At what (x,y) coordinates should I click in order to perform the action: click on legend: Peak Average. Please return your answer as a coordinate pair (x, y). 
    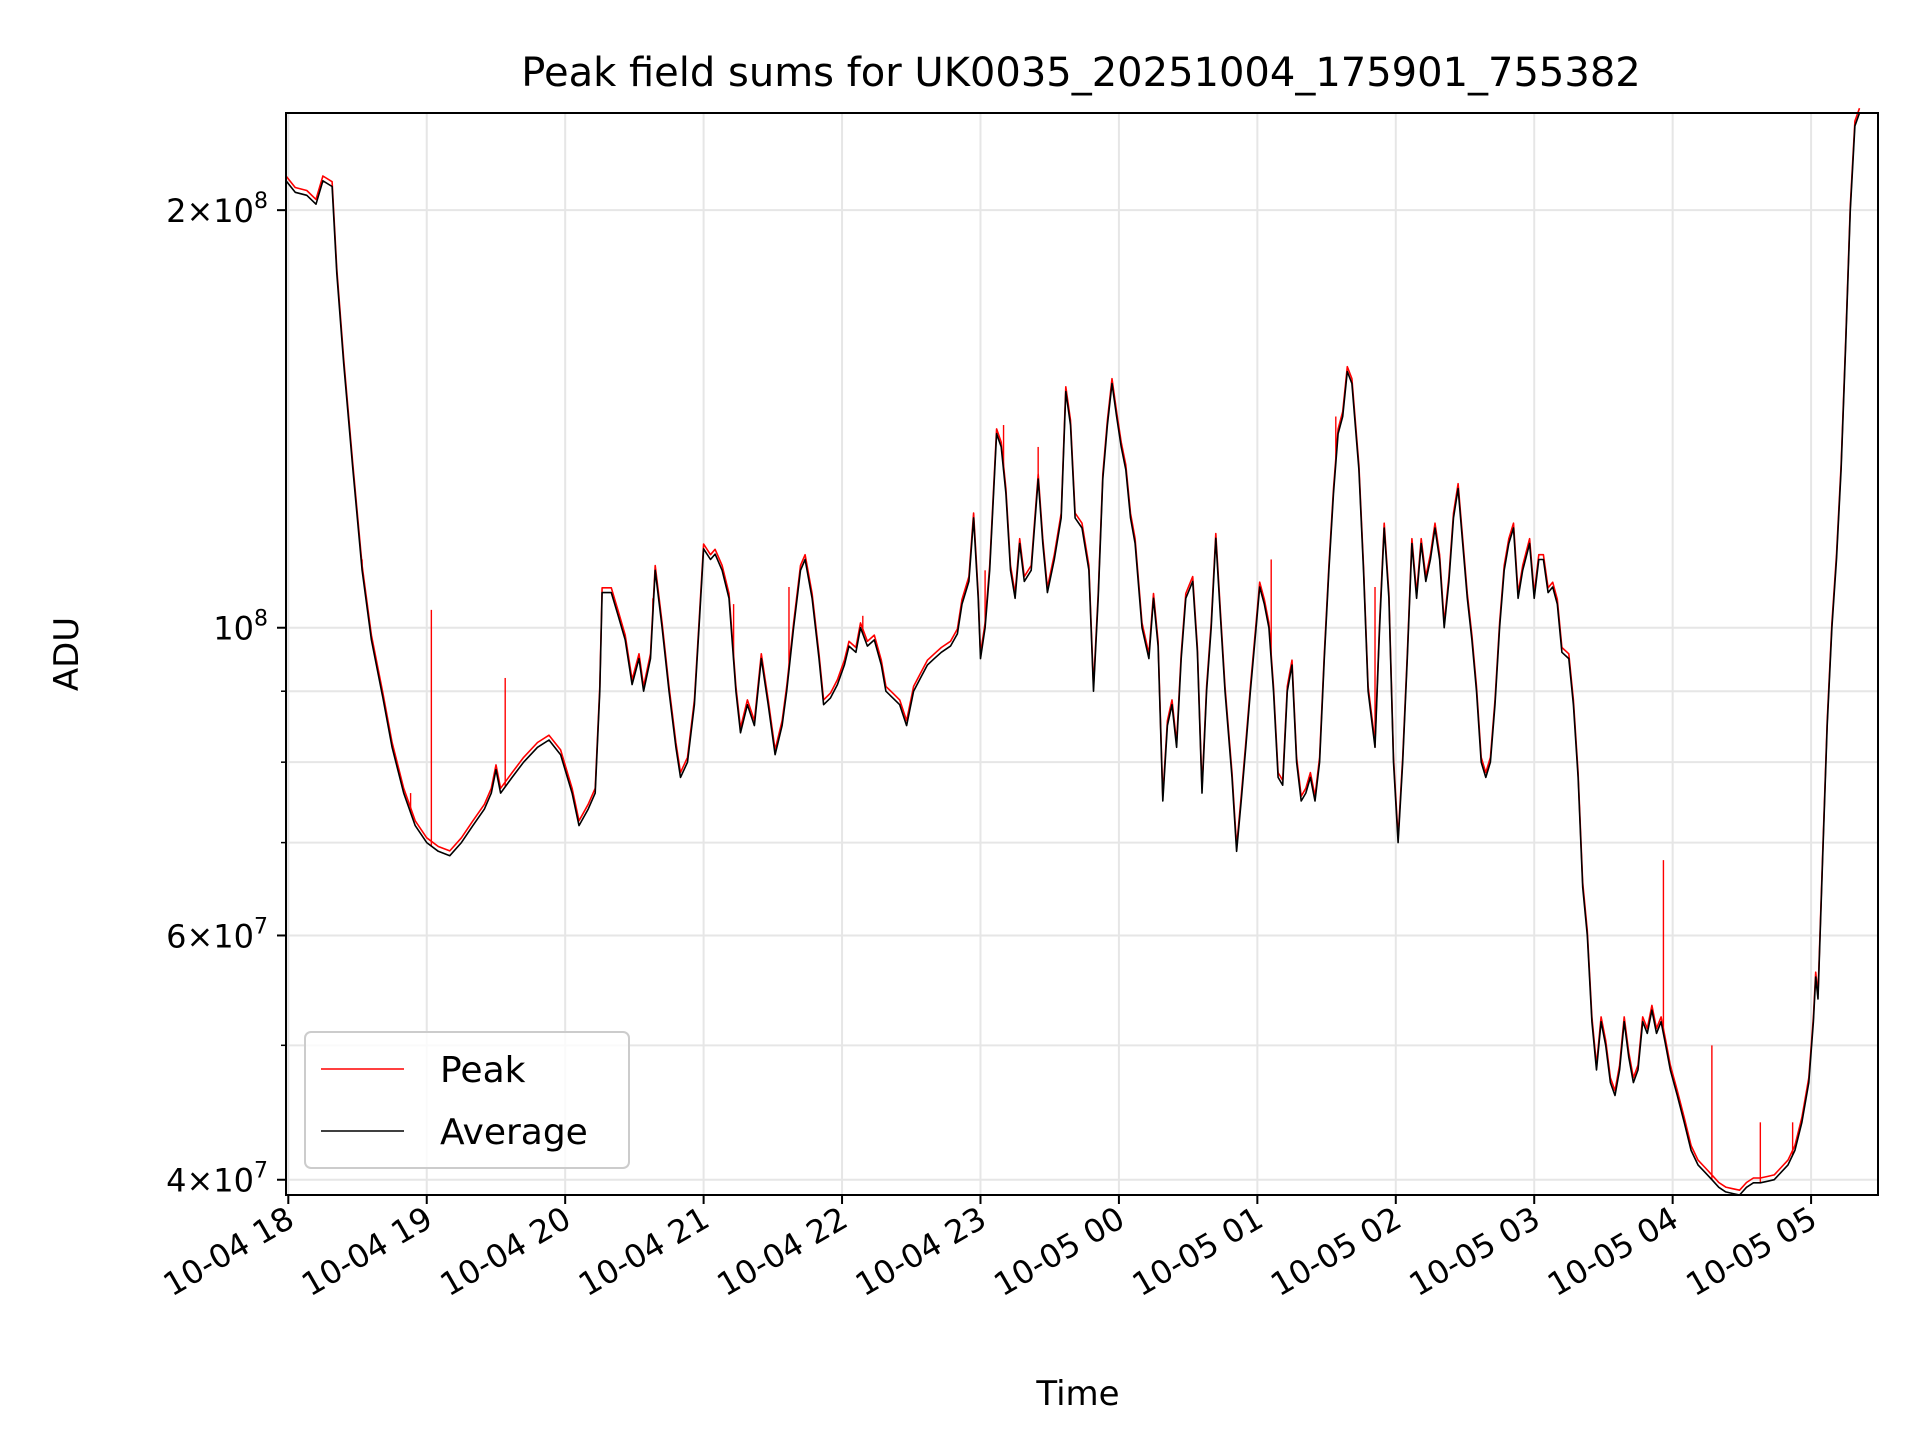
    Looking at the image, I should click on (467, 1100).